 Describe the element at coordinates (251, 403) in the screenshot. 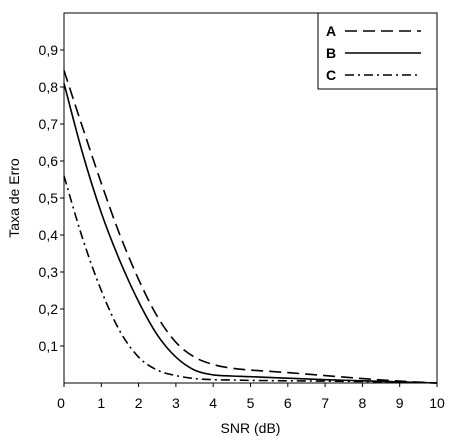

I see `x-tick-label: 5` at that location.